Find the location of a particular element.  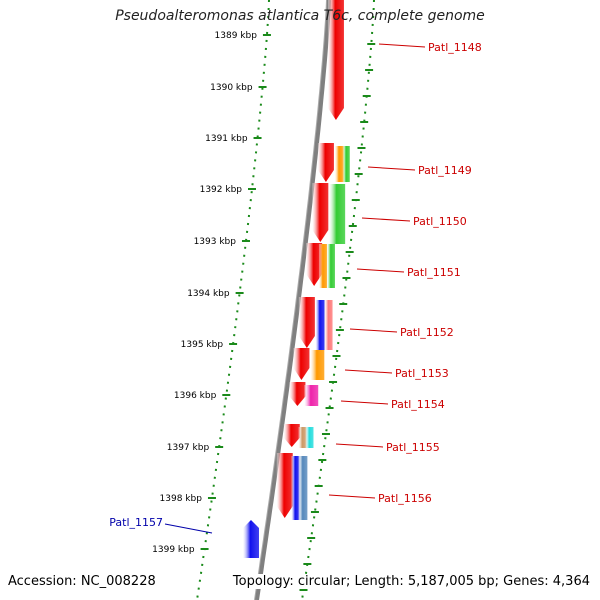

gene-label: Patl_1151 is located at coordinates (434, 272).